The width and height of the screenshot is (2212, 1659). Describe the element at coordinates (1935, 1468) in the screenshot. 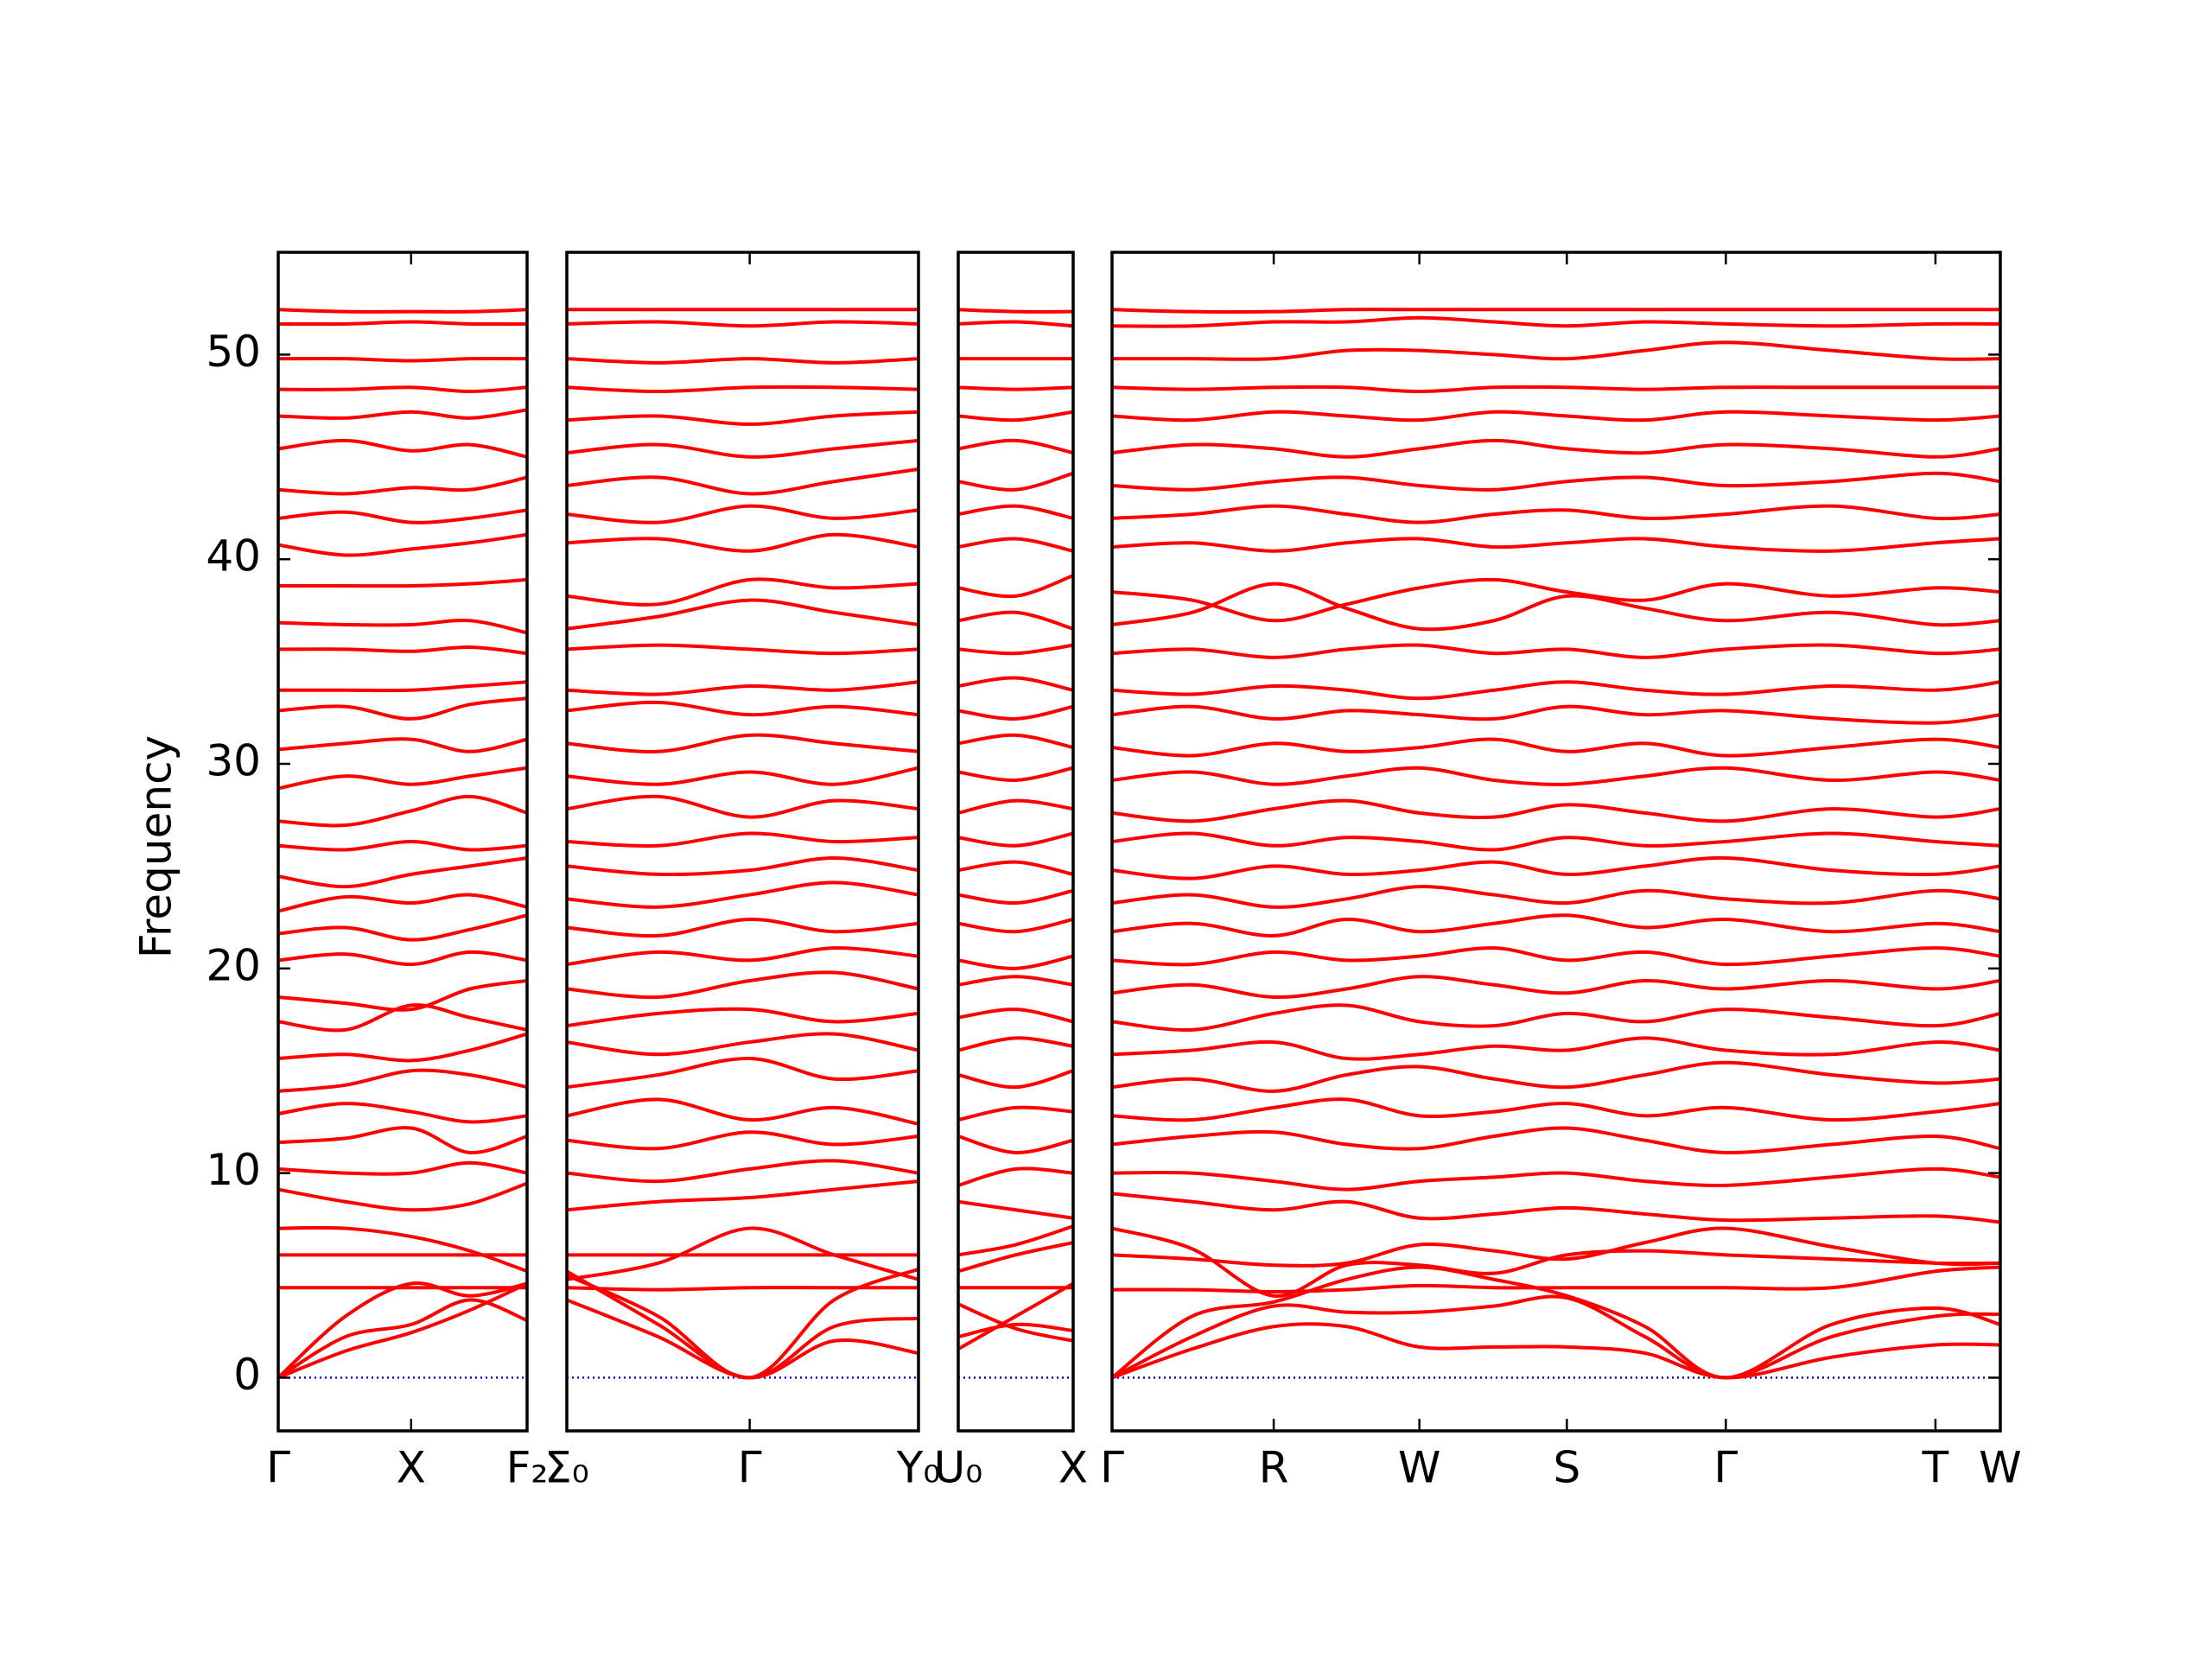

I see `x-tick-label: T` at that location.